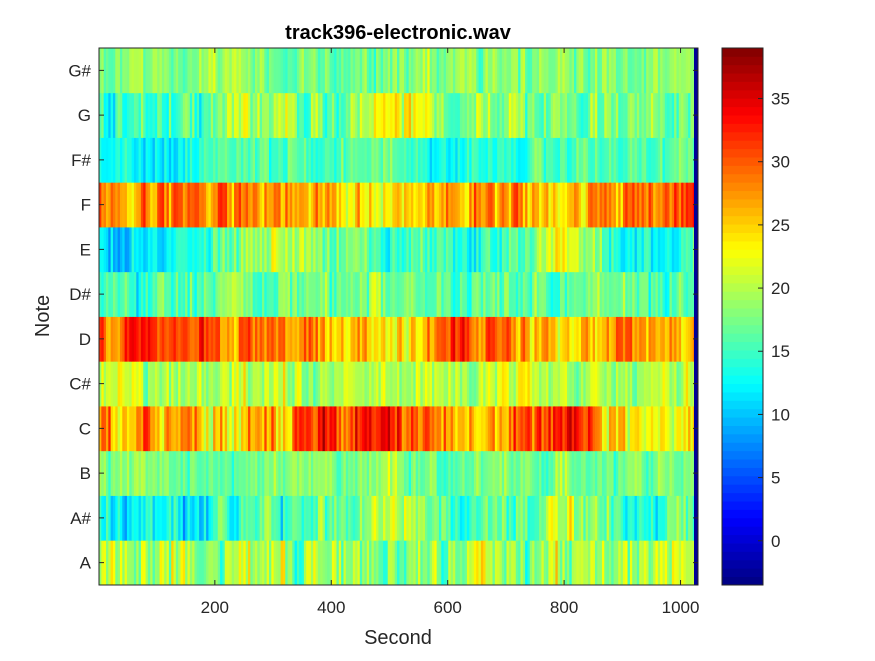  I want to click on heatmap-row-e, so click(399, 250).